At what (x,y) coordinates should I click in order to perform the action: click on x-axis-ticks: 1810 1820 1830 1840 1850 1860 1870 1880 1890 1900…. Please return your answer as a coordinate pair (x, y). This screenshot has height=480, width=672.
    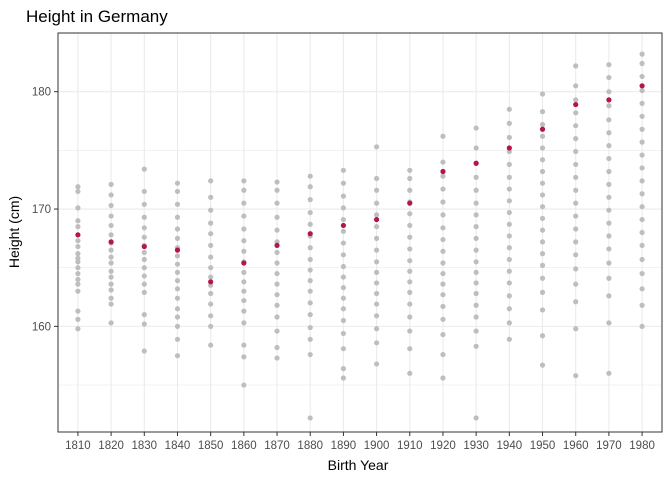
    Looking at the image, I should click on (360, 442).